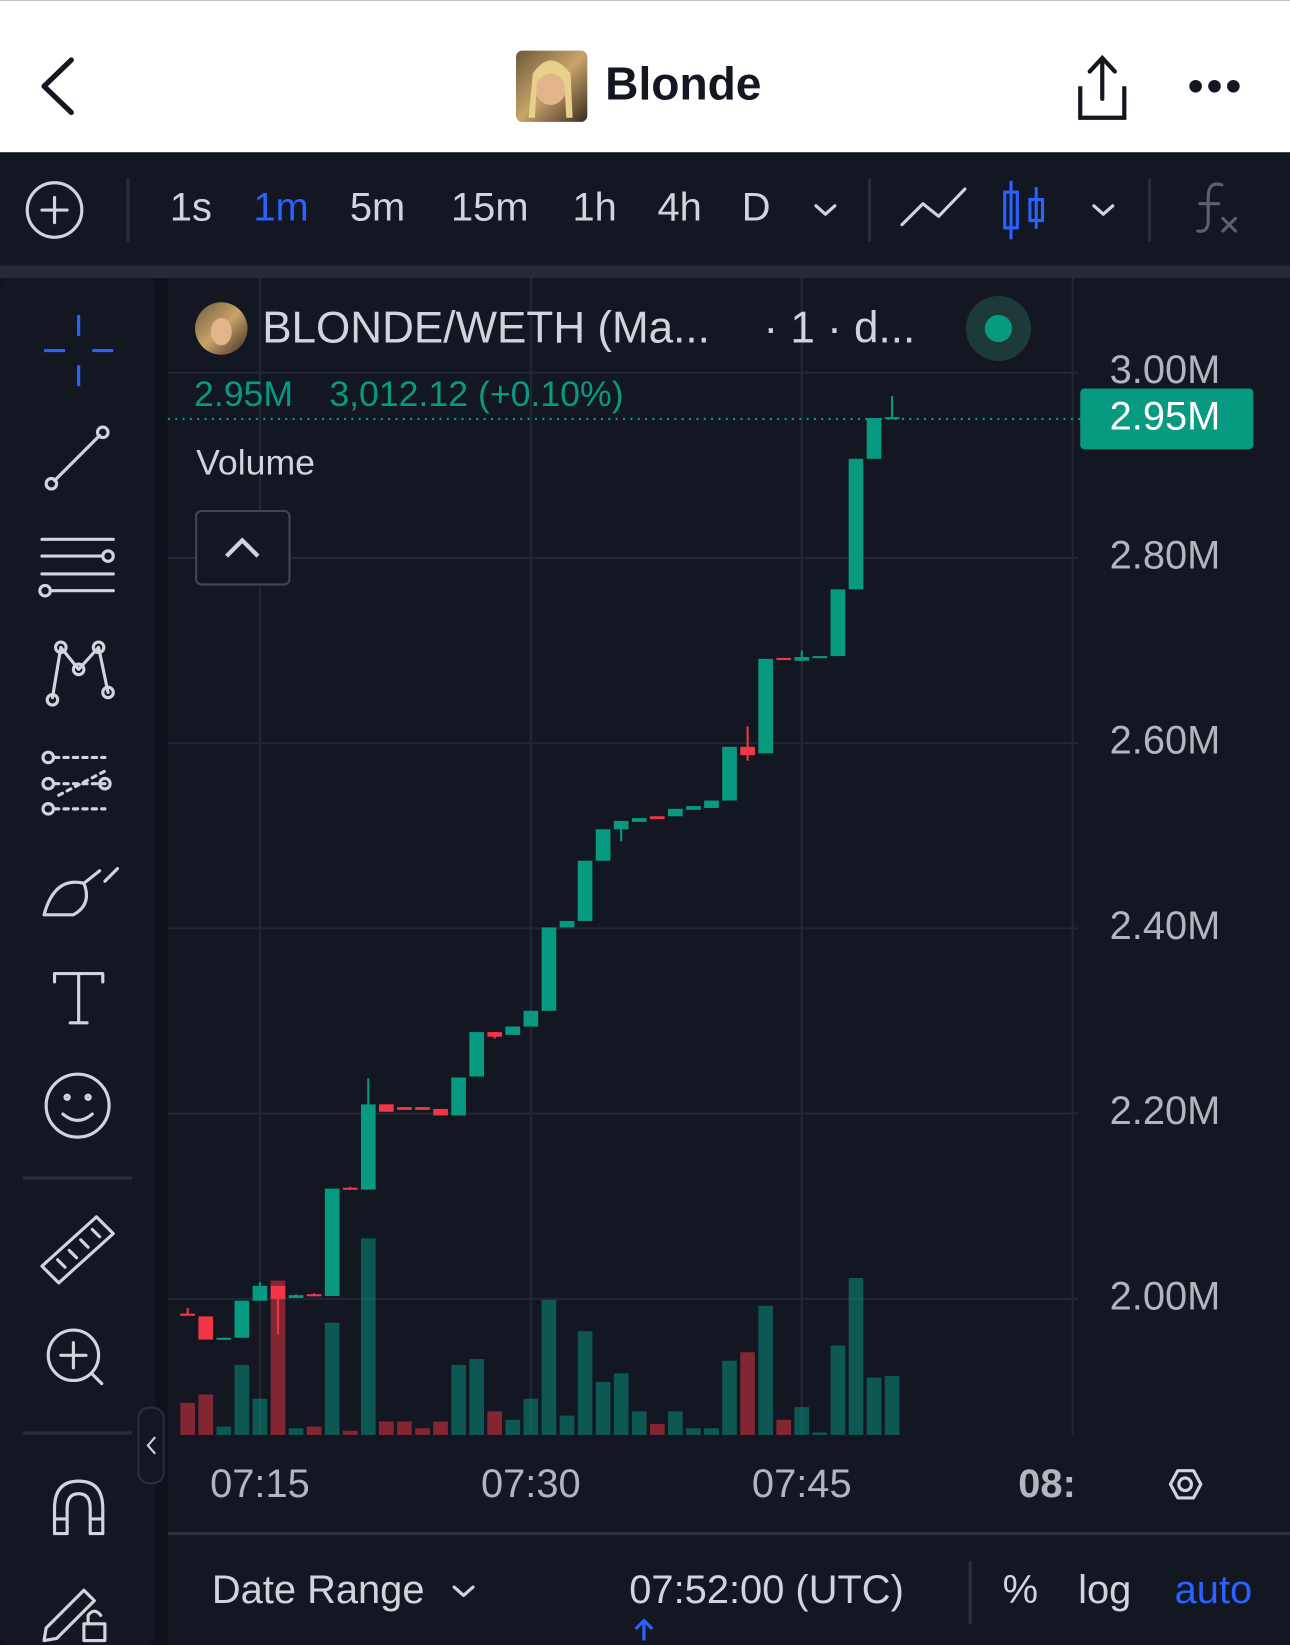 This screenshot has width=1290, height=1645. I want to click on emoji-tool, so click(77, 1105).